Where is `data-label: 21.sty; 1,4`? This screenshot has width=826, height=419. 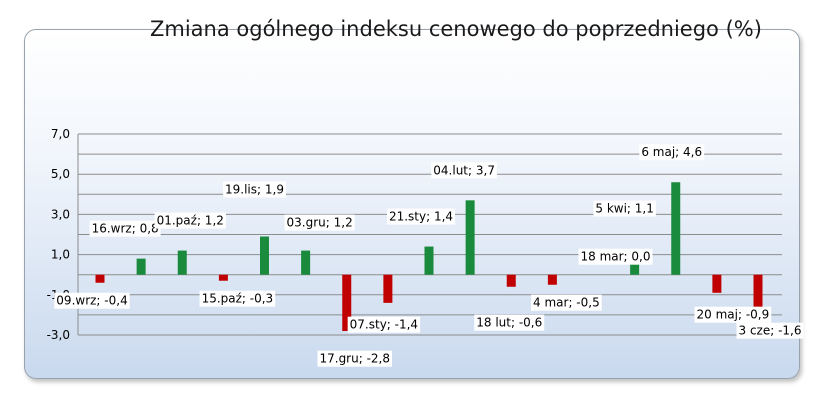
data-label: 21.sty; 1,4 is located at coordinates (421, 216).